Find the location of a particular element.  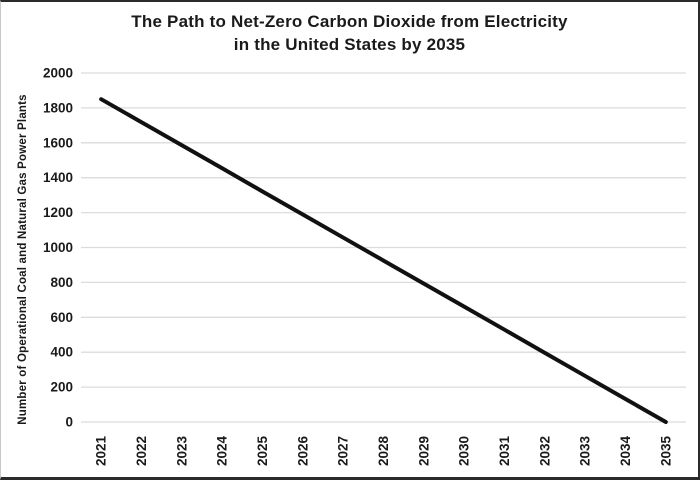

x-tick-label: 2028 is located at coordinates (383, 450).